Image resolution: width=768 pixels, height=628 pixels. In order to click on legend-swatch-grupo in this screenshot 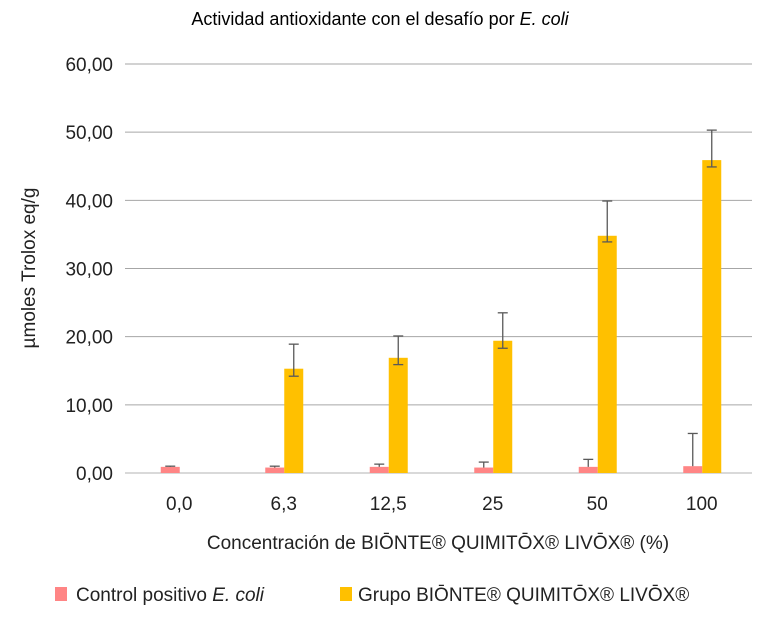, I will do `click(346, 594)`.